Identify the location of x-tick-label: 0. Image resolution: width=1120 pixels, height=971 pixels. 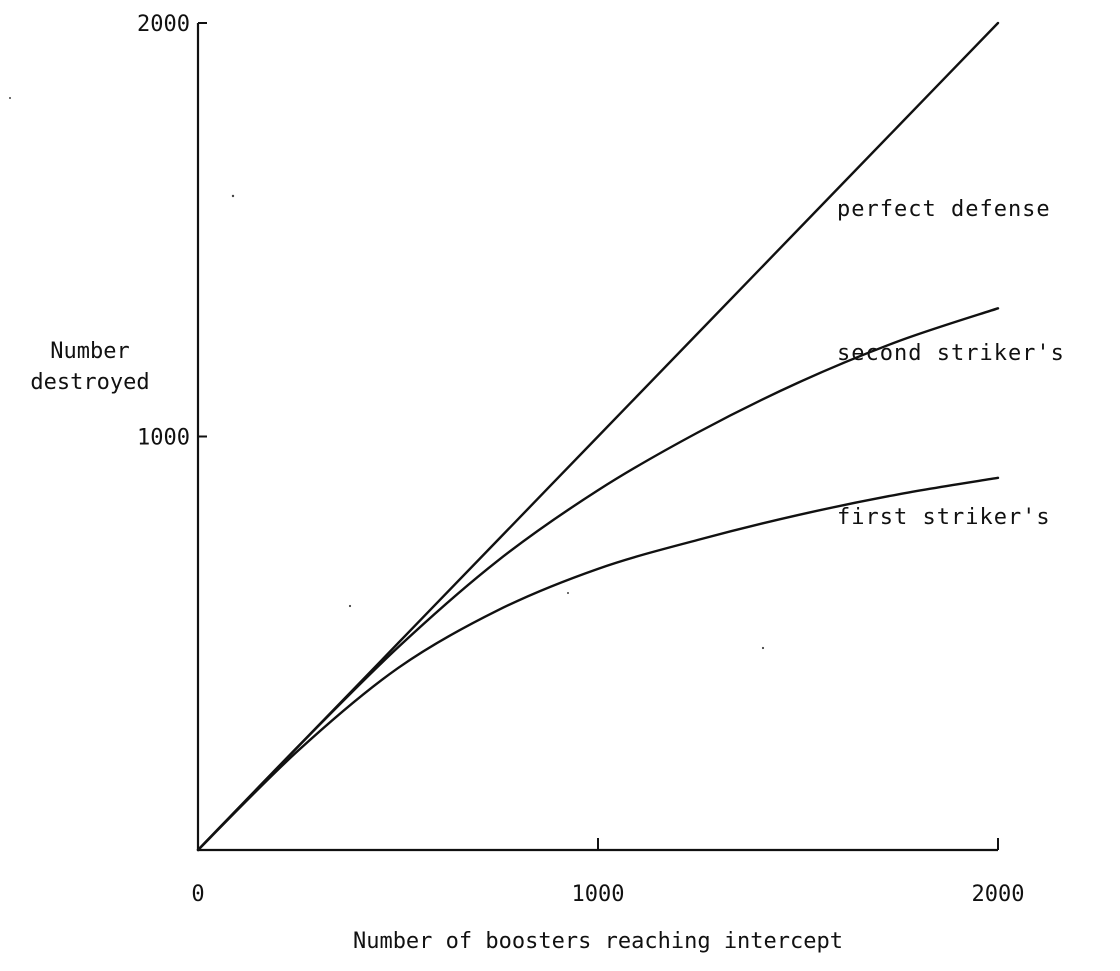
(197, 894).